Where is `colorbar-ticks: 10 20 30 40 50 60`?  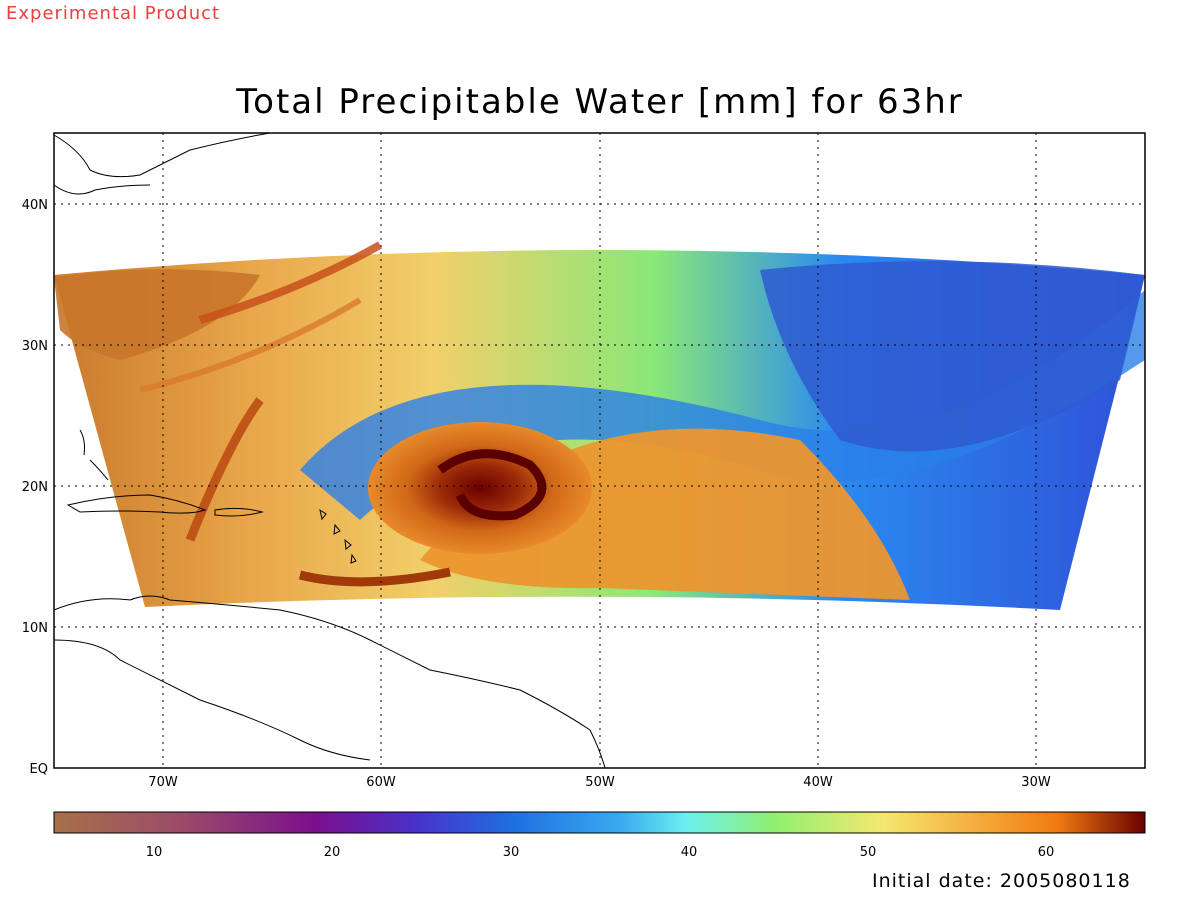
colorbar-ticks: 10 20 30 40 50 60 is located at coordinates (600, 852).